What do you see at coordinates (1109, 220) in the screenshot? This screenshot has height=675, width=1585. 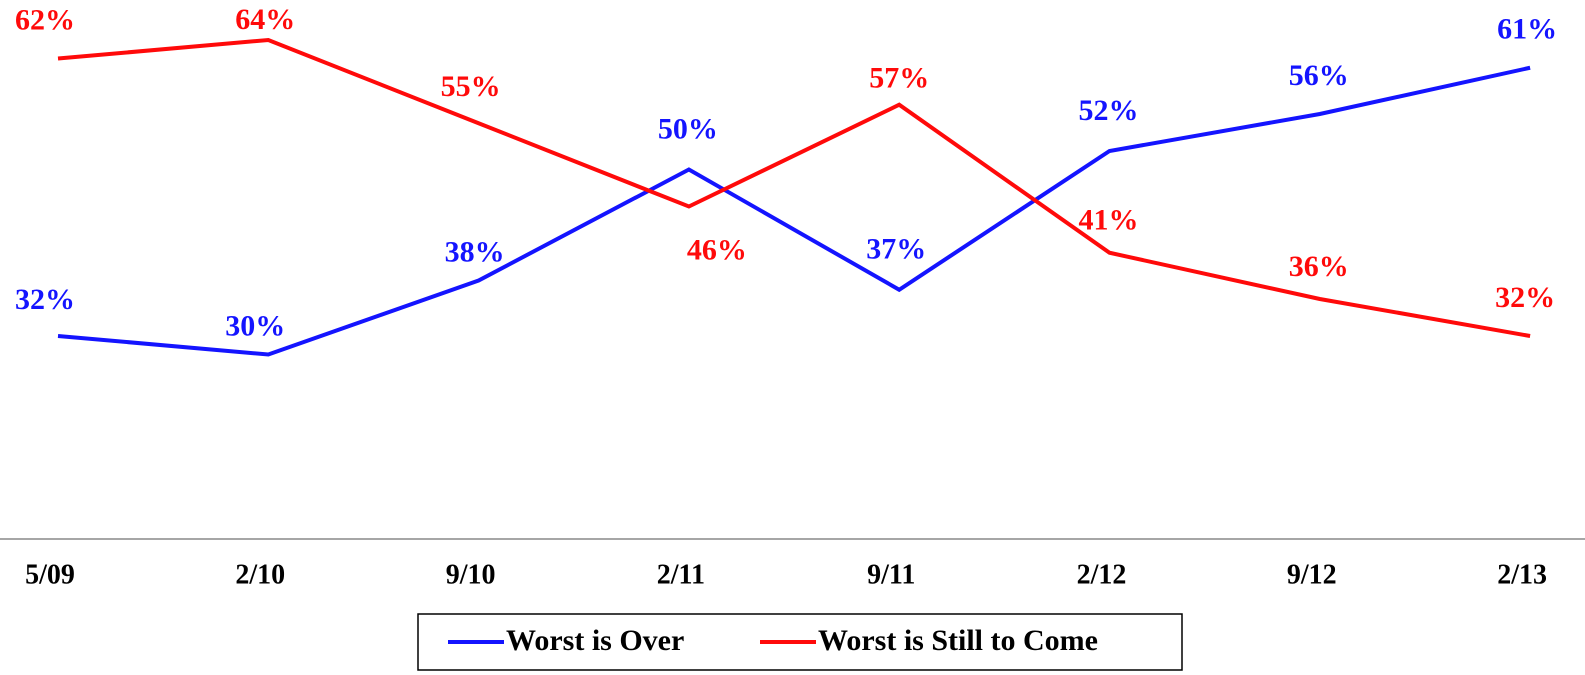 I see `data-label: 41%` at bounding box center [1109, 220].